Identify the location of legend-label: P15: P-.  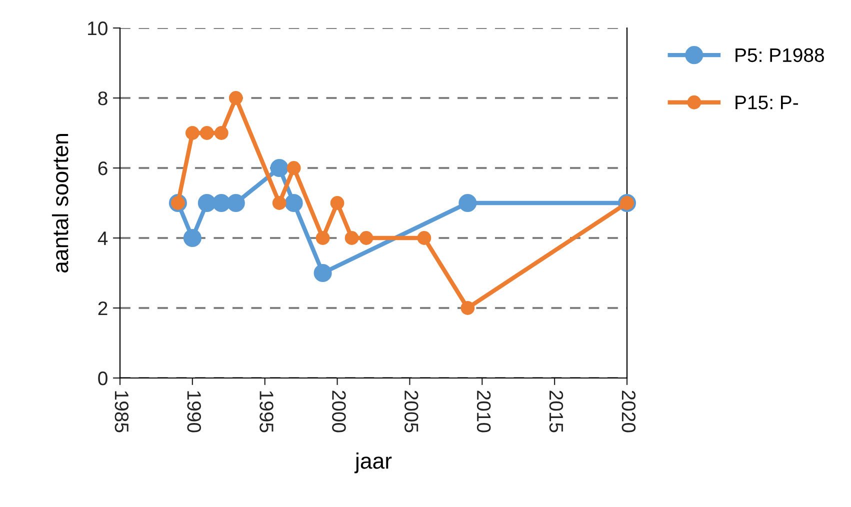
(767, 103).